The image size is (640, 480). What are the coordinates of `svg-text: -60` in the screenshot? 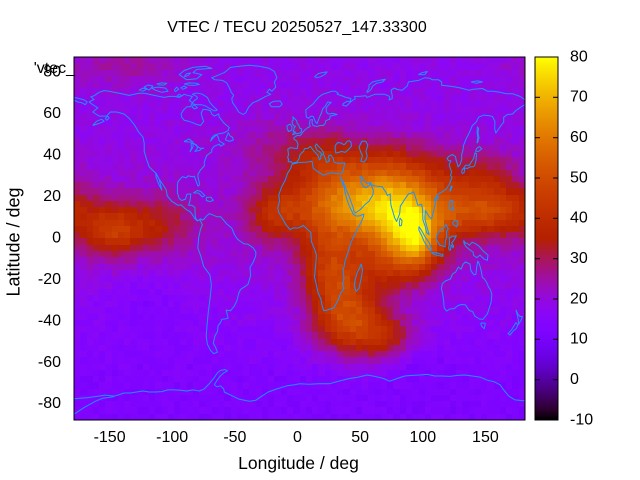 It's located at (49, 362).